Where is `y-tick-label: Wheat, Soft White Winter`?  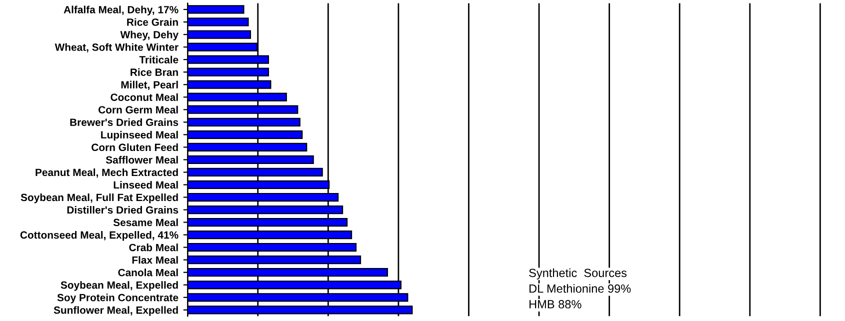 y-tick-label: Wheat, Soft White Winter is located at coordinates (116, 47).